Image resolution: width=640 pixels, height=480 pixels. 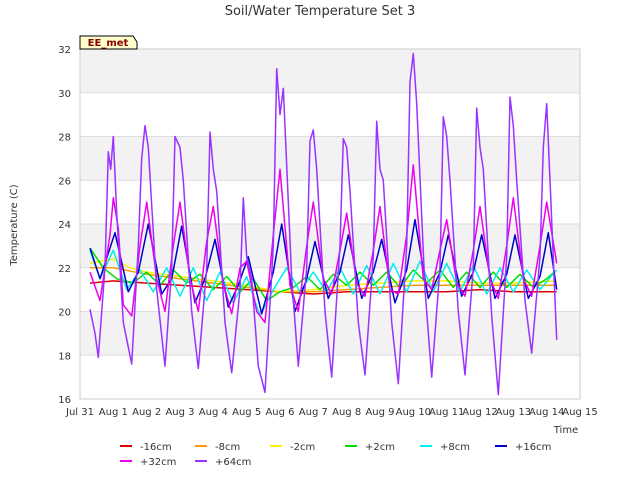 What do you see at coordinates (320, 11) in the screenshot?
I see `chart-title: Soil/Water Temperature Set 3` at bounding box center [320, 11].